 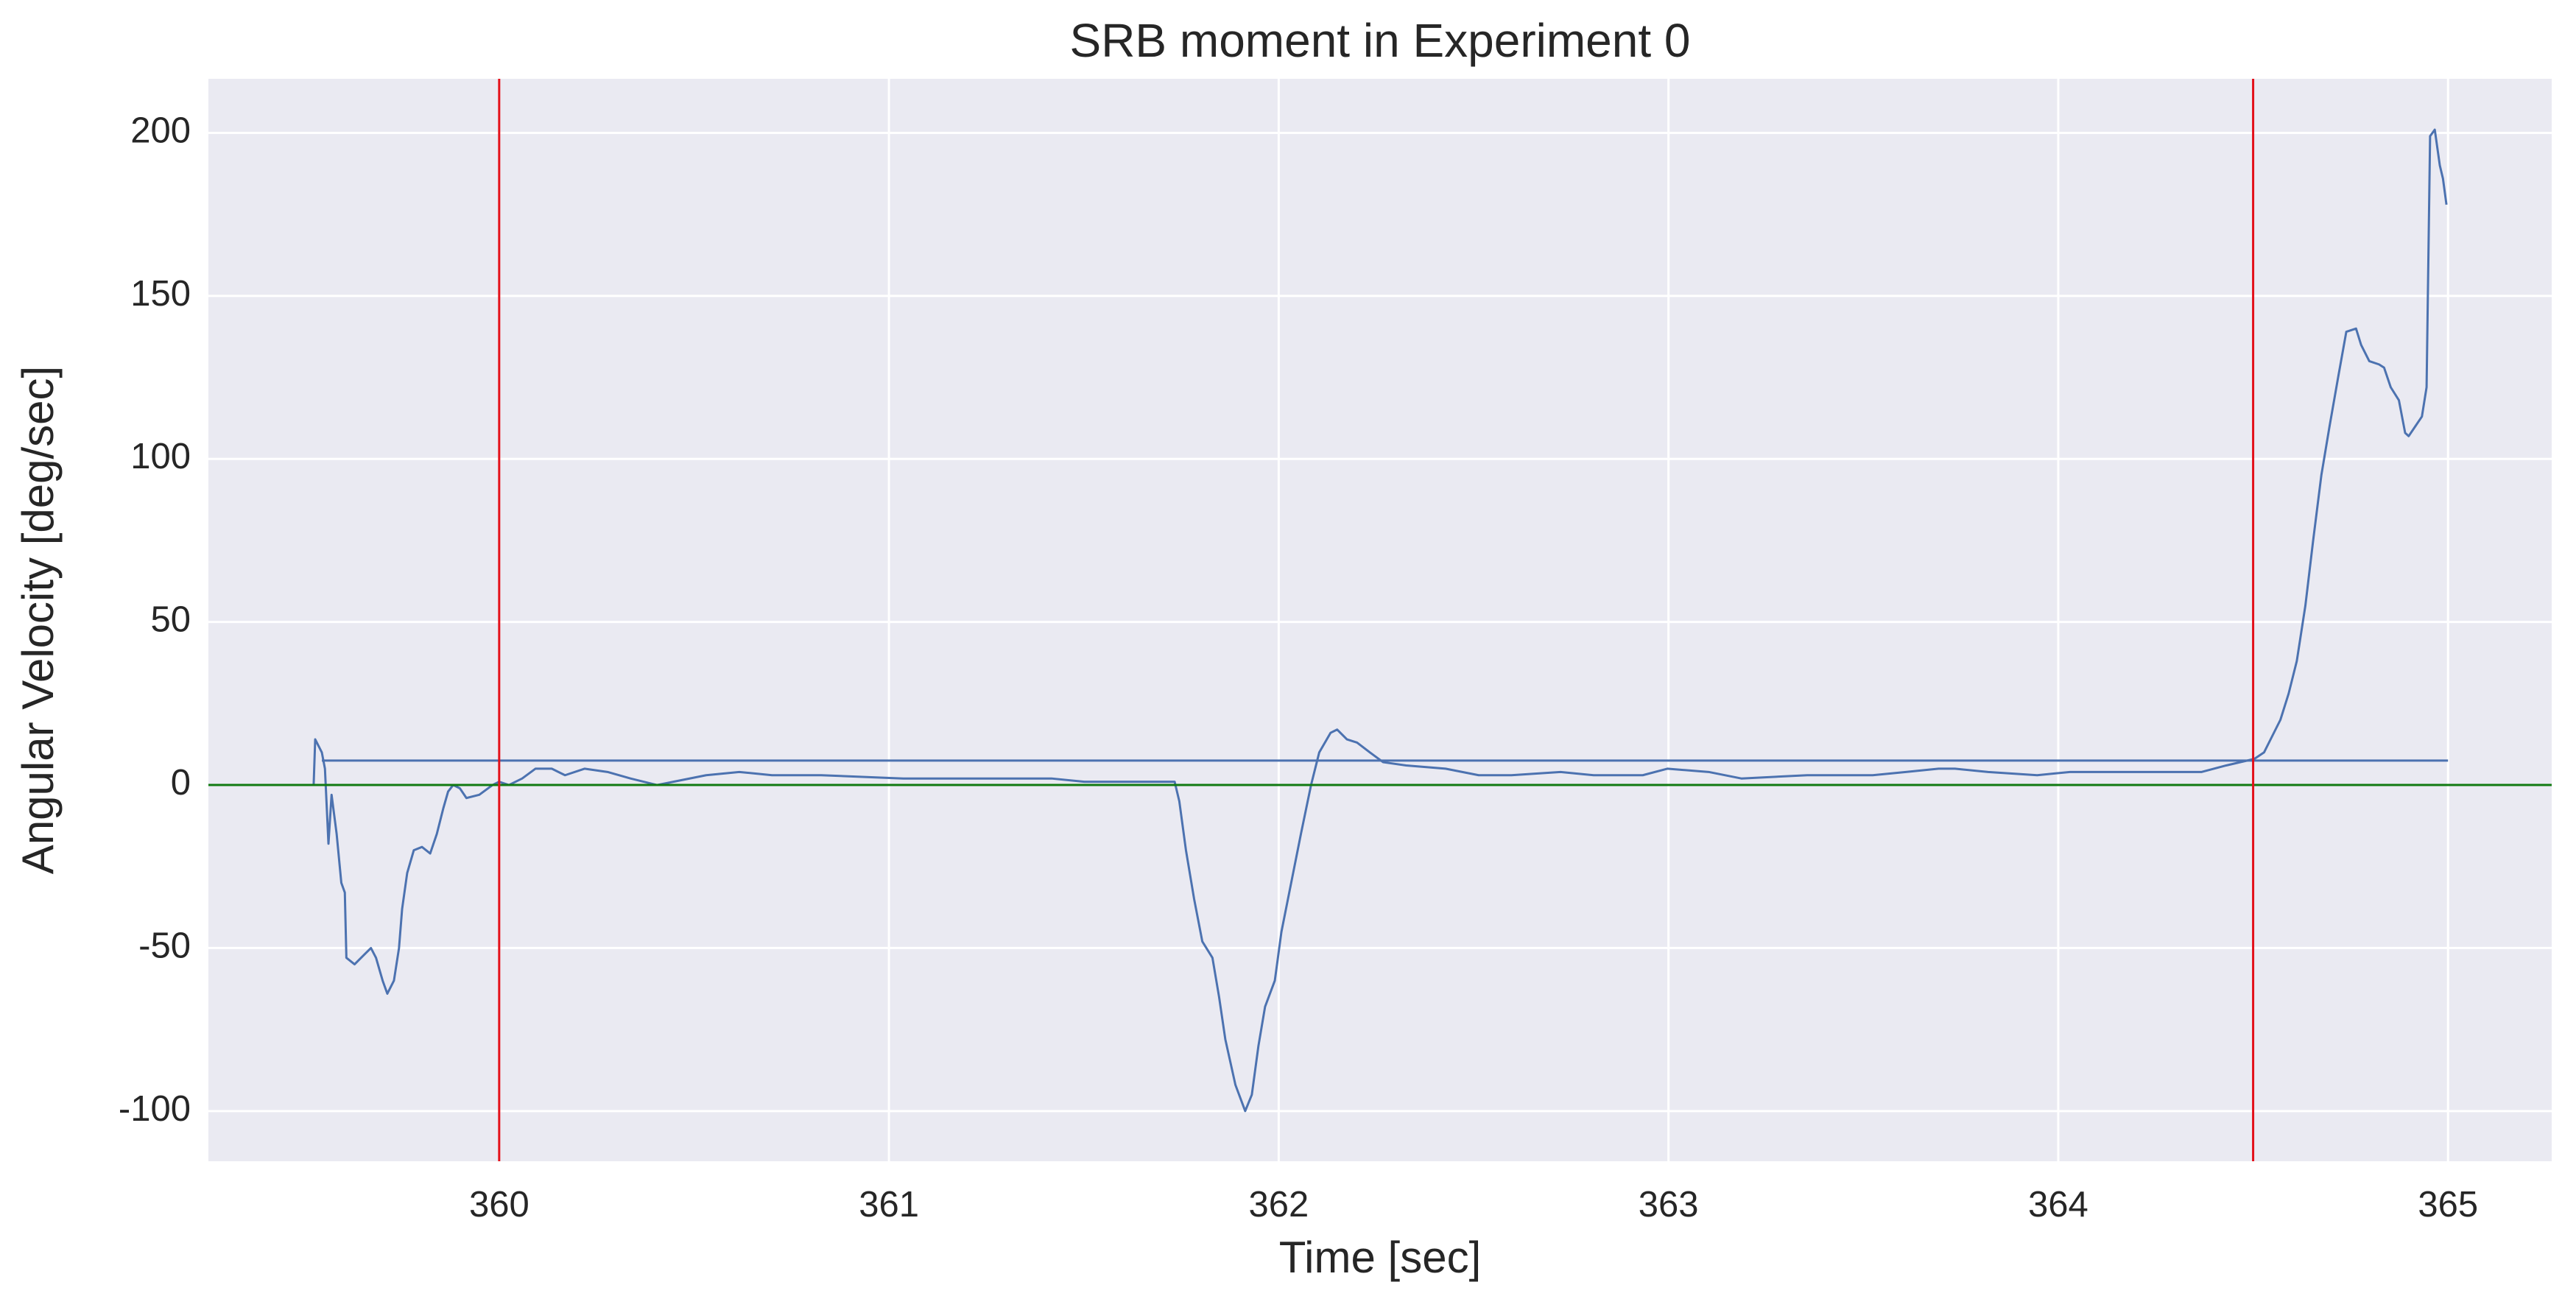 What do you see at coordinates (160, 294) in the screenshot?
I see `y-tick-label: 150` at bounding box center [160, 294].